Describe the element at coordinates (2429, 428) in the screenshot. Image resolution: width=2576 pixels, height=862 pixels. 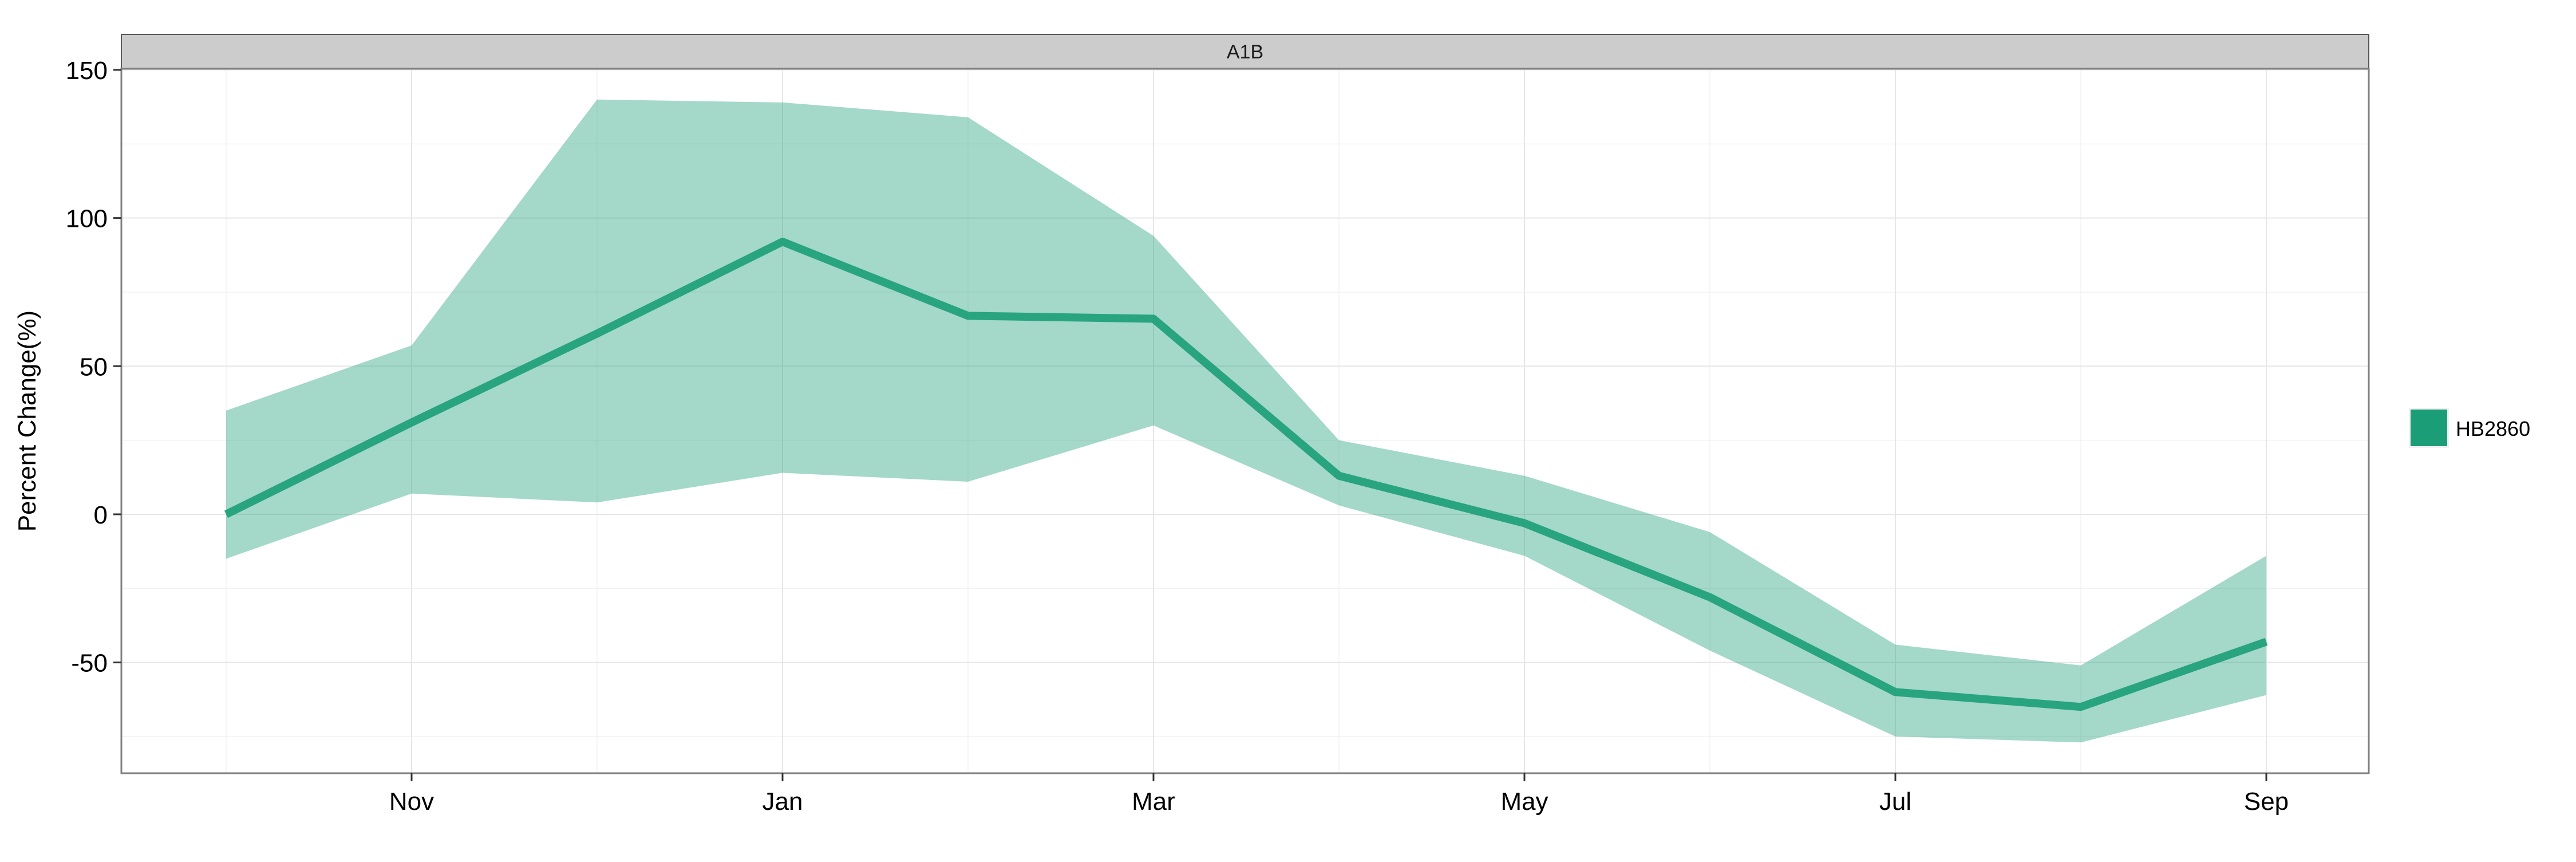
I see `legend-swatch` at that location.